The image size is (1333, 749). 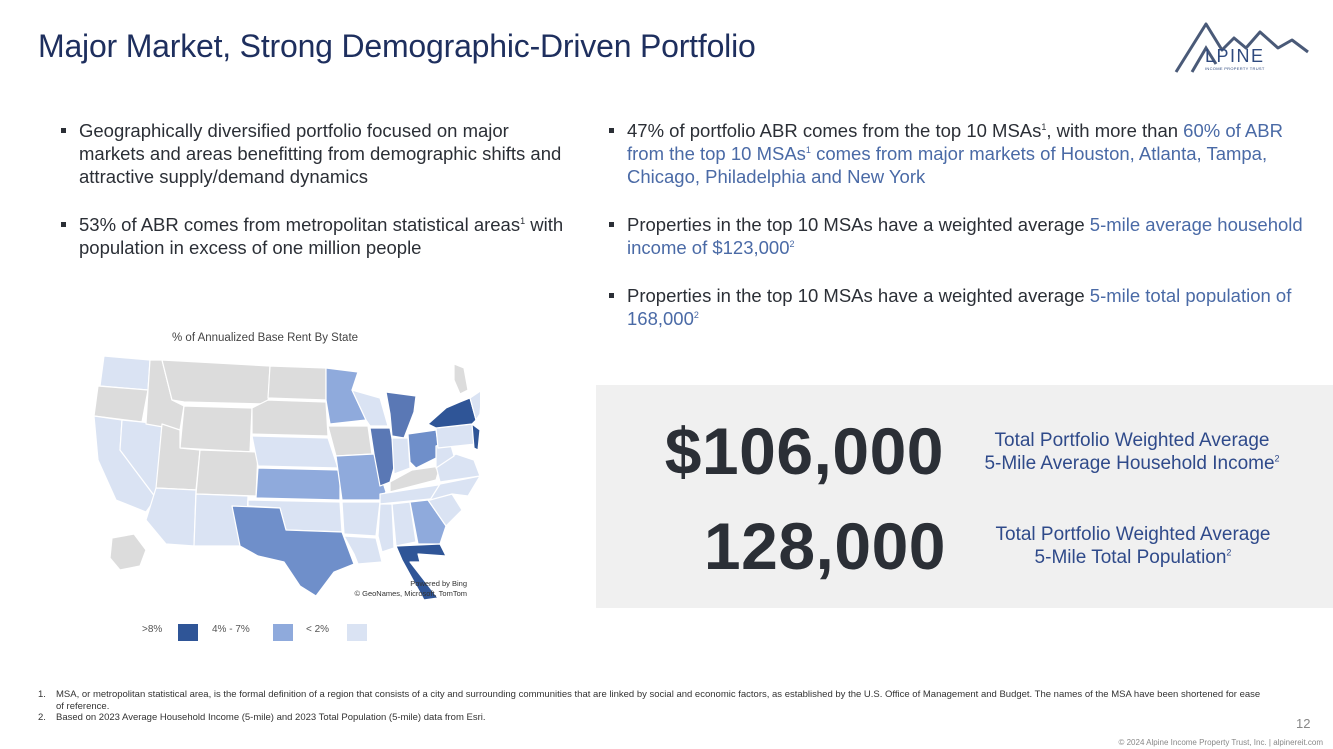 I want to click on state-la, so click(x=363, y=550).